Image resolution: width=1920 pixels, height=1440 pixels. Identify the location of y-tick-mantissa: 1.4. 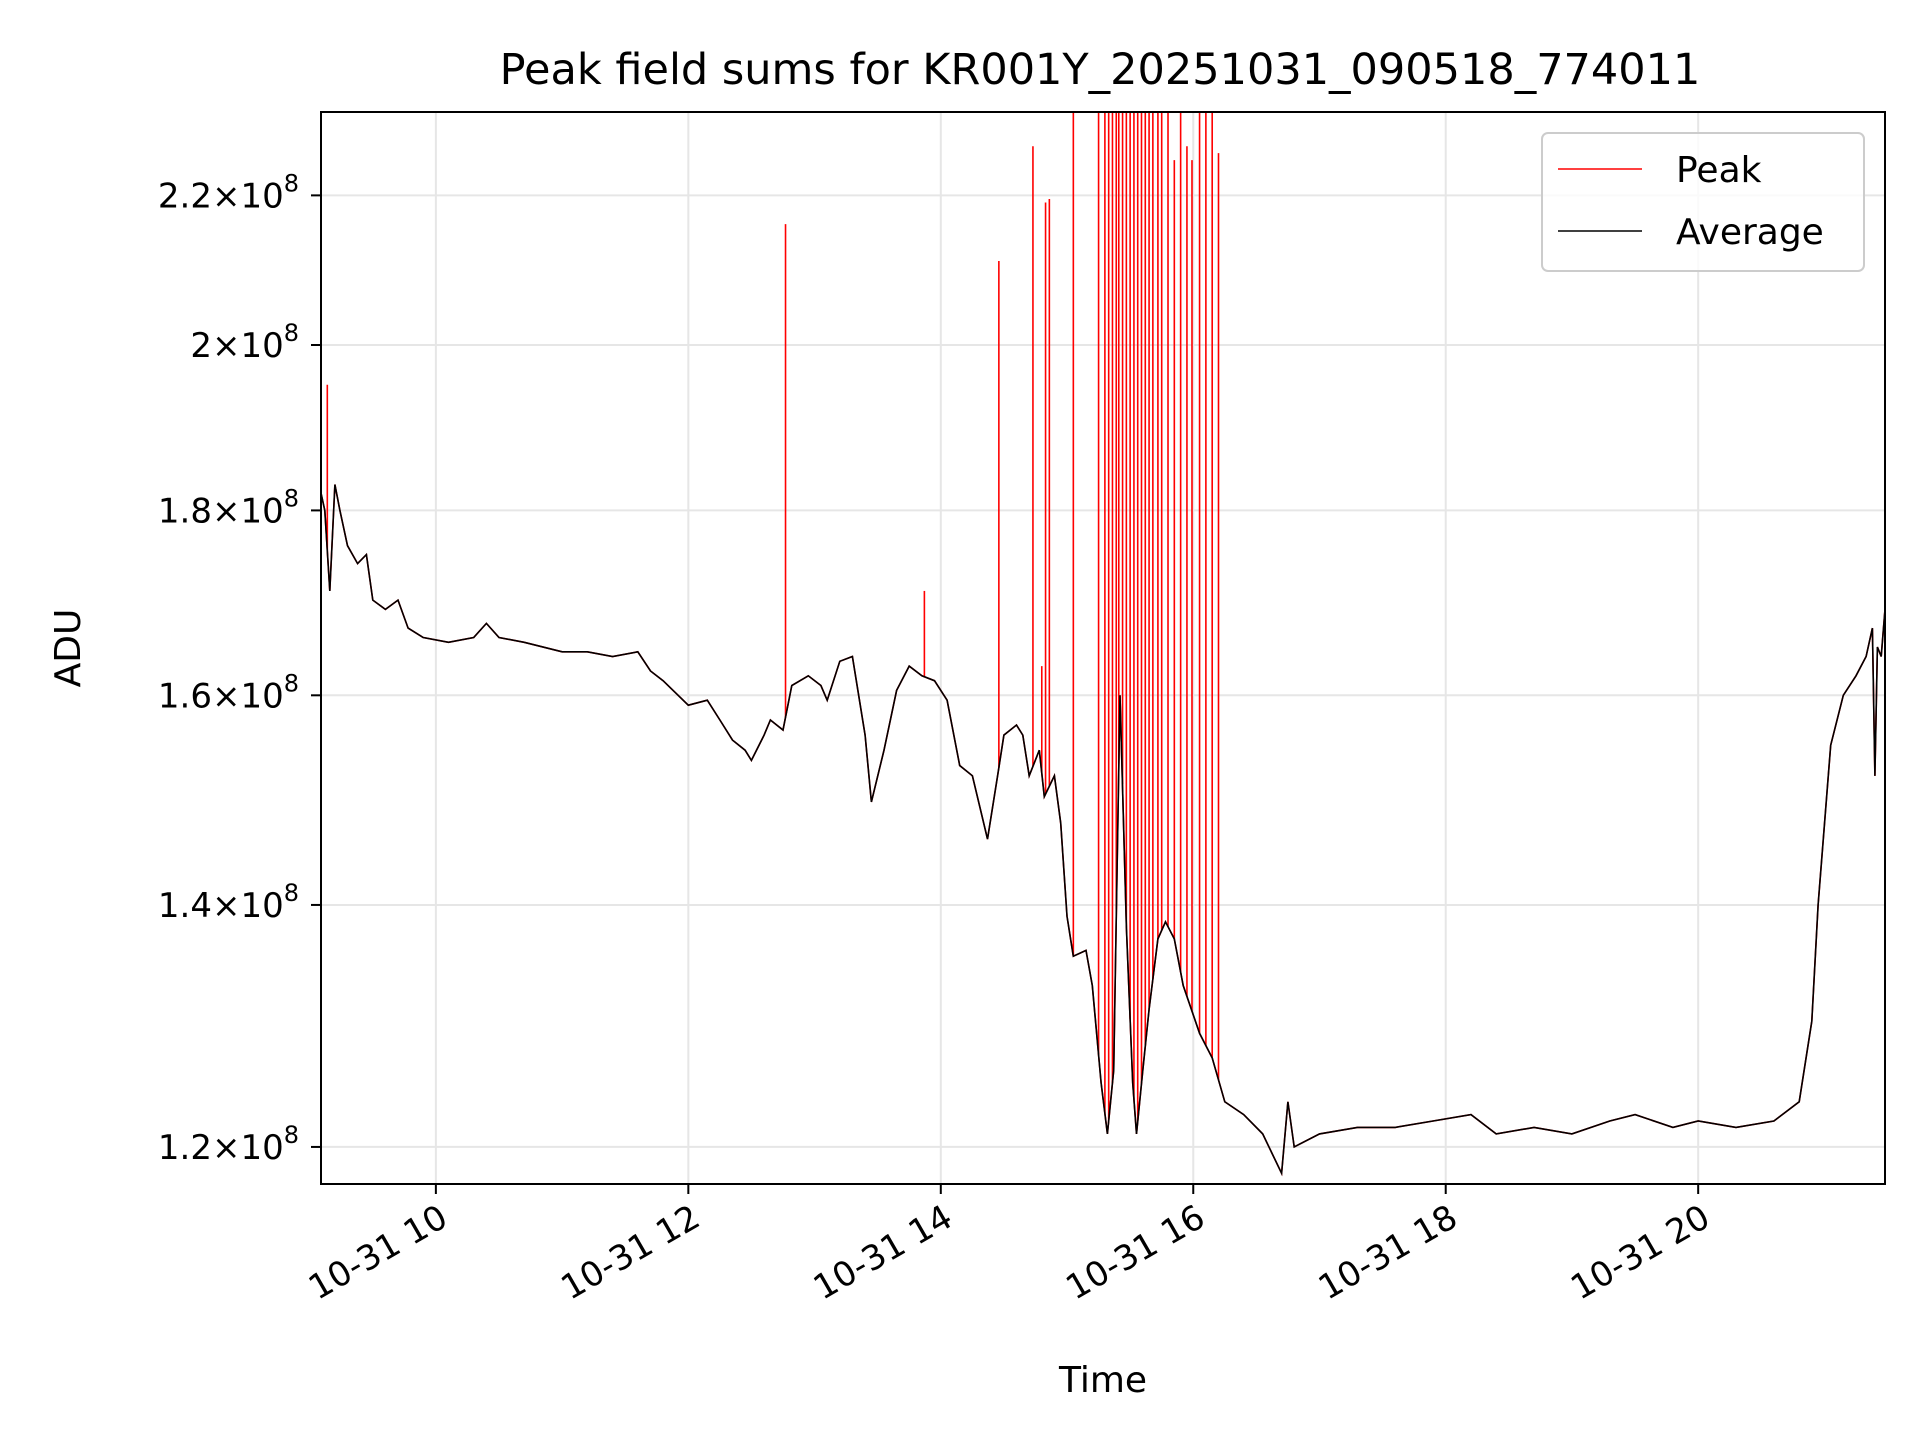
(185, 906).